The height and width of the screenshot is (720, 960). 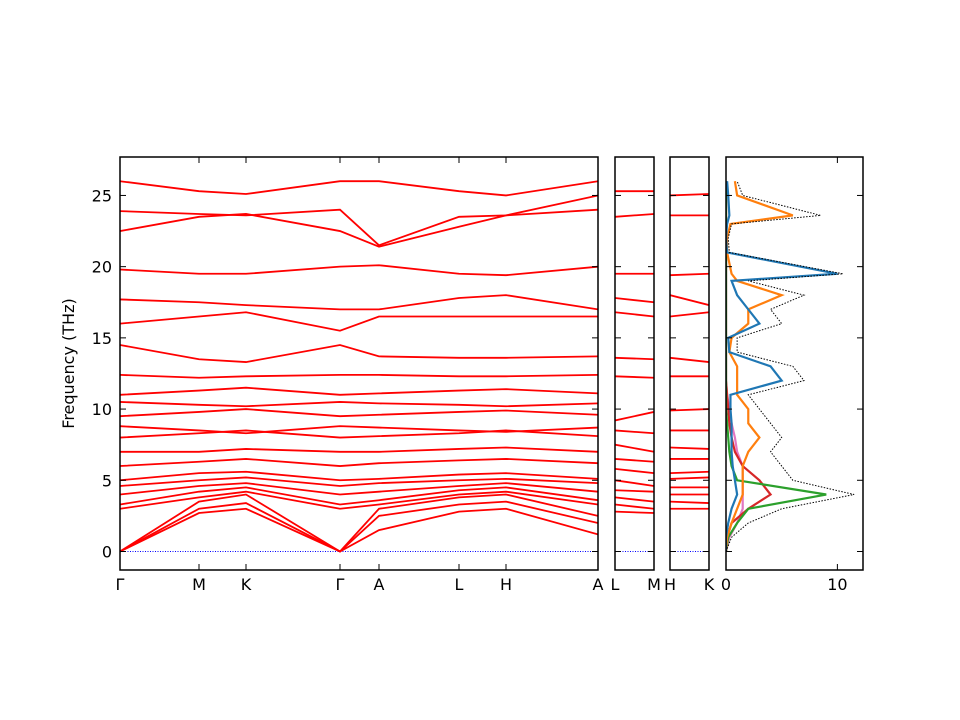 I want to click on y-tick-label: 25, so click(x=102, y=195).